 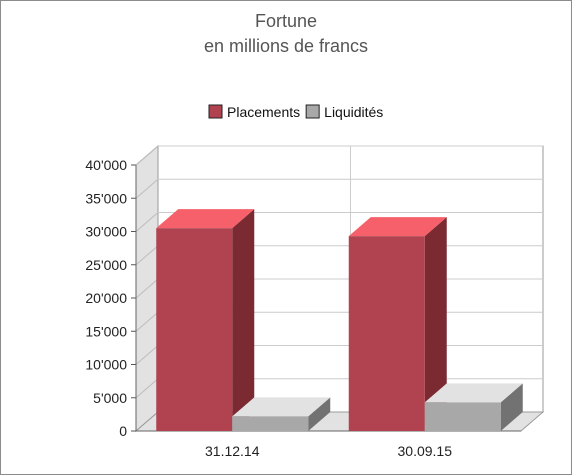 What do you see at coordinates (106, 331) in the screenshot?
I see `y-tick-label: 15'000` at bounding box center [106, 331].